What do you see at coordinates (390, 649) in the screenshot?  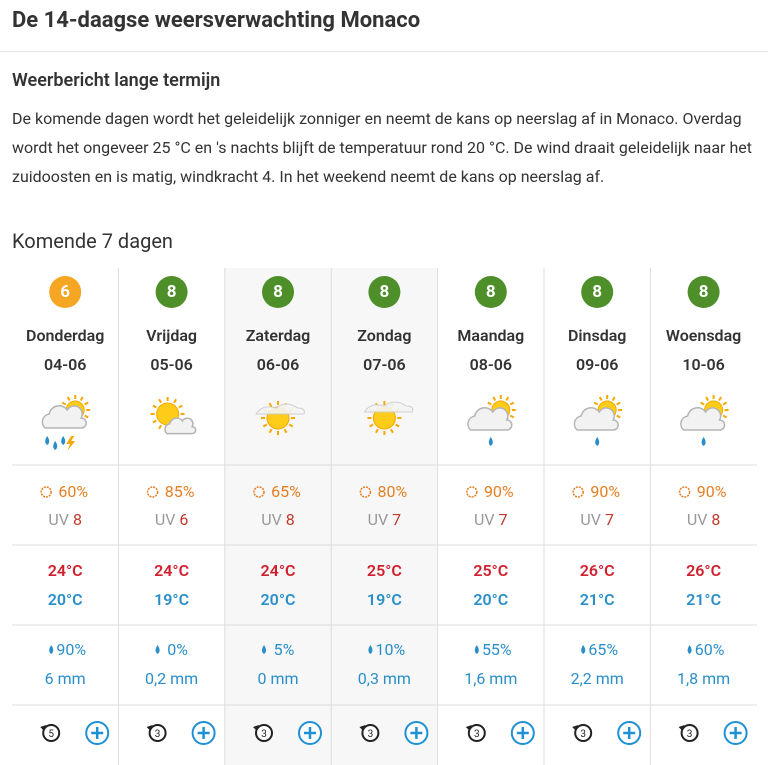 I see `rain-chance: 10%` at bounding box center [390, 649].